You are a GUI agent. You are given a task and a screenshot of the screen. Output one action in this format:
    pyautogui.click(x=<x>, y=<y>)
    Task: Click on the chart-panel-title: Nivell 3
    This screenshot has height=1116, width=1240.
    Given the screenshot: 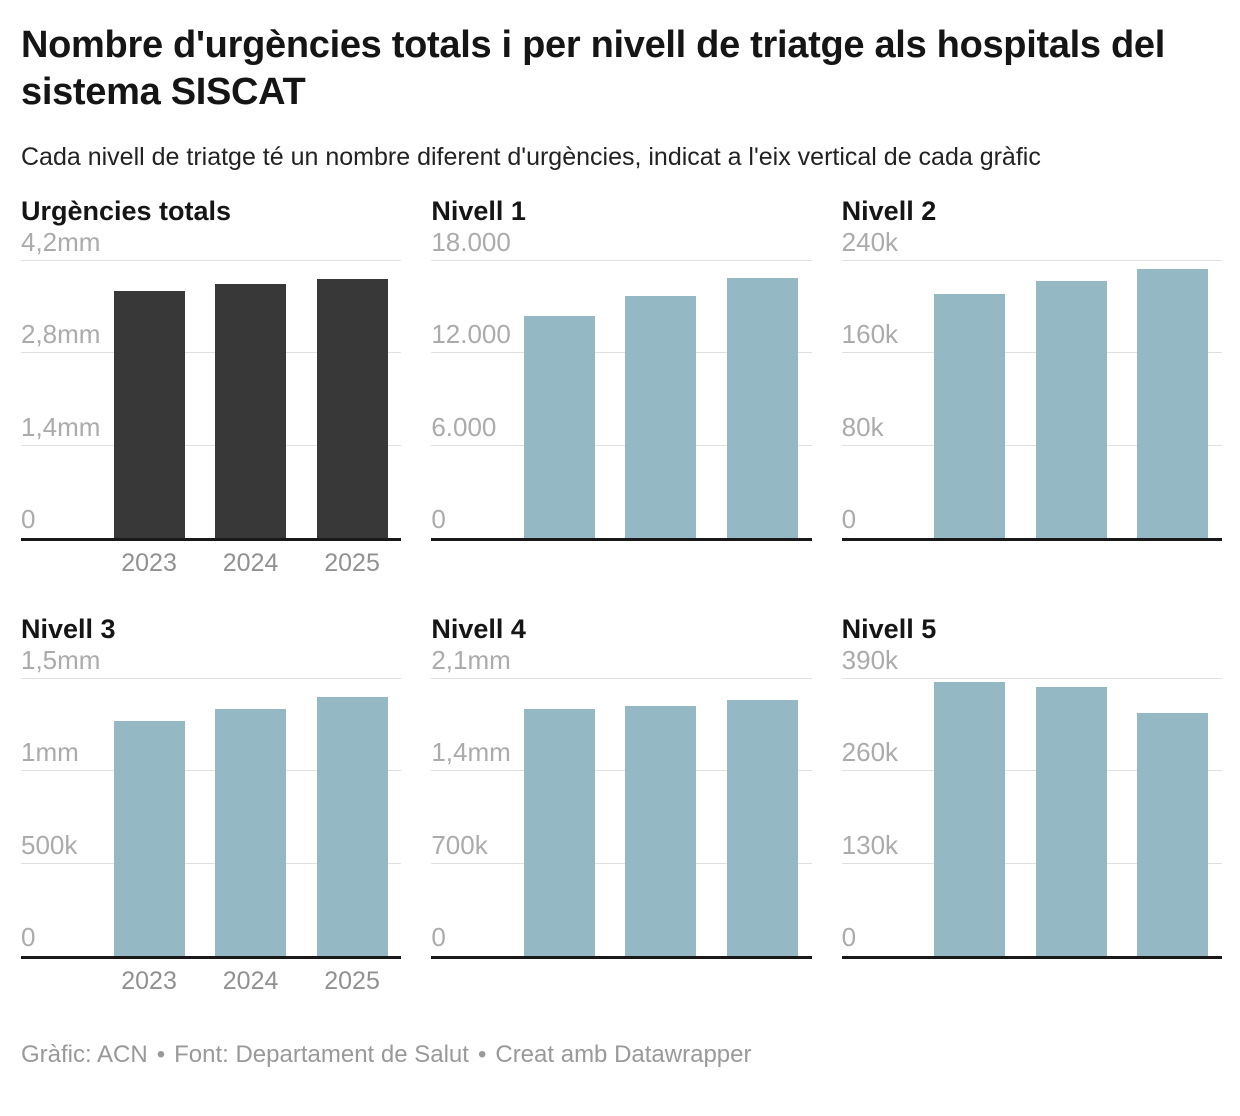 What is the action you would take?
    pyautogui.click(x=68, y=629)
    